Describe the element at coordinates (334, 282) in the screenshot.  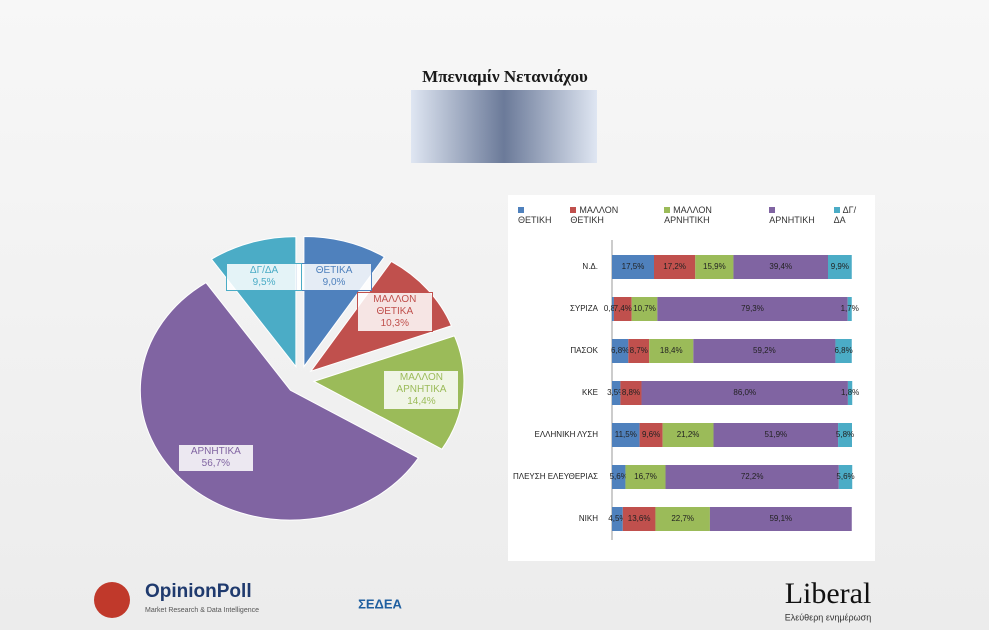
I see `pie-value-label: 9,0%` at that location.